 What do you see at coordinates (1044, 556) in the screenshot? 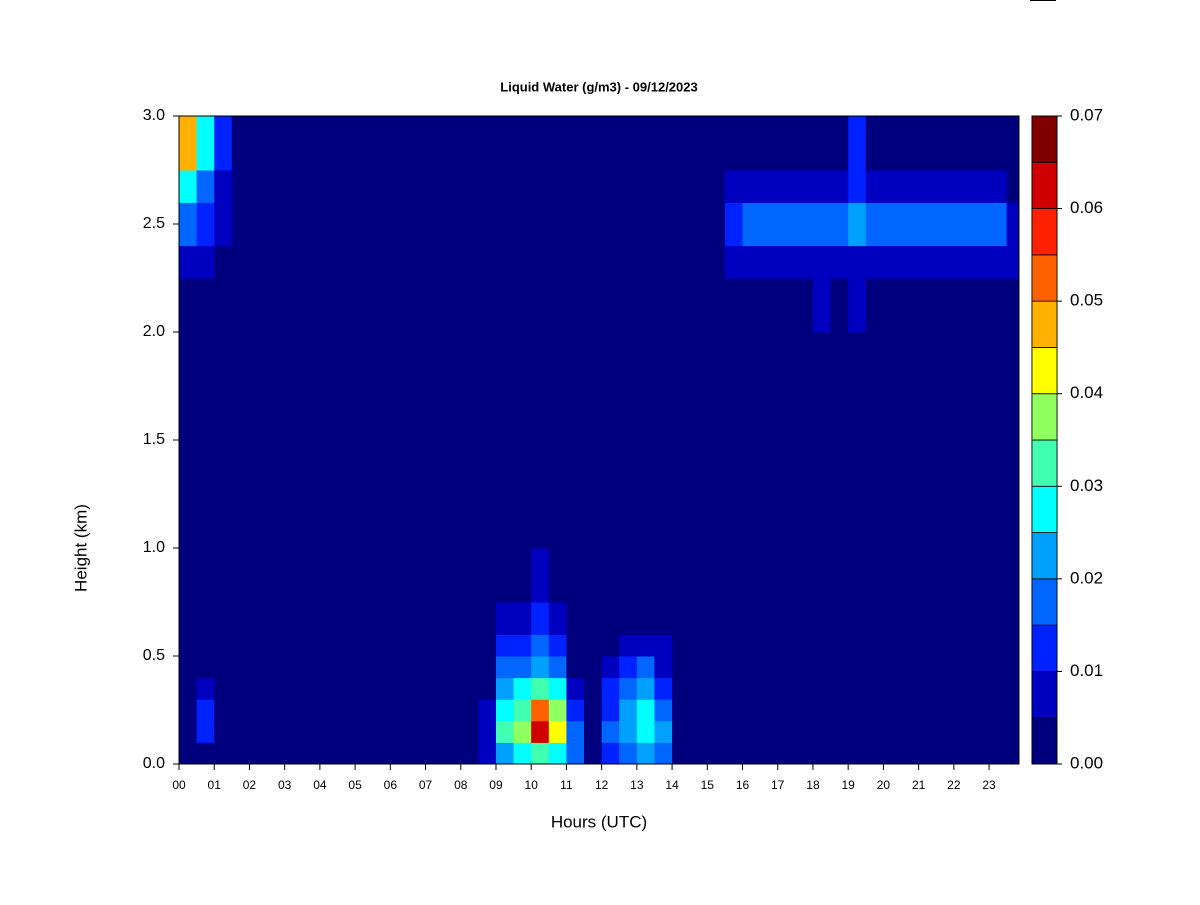
I see `colorbar-band` at bounding box center [1044, 556].